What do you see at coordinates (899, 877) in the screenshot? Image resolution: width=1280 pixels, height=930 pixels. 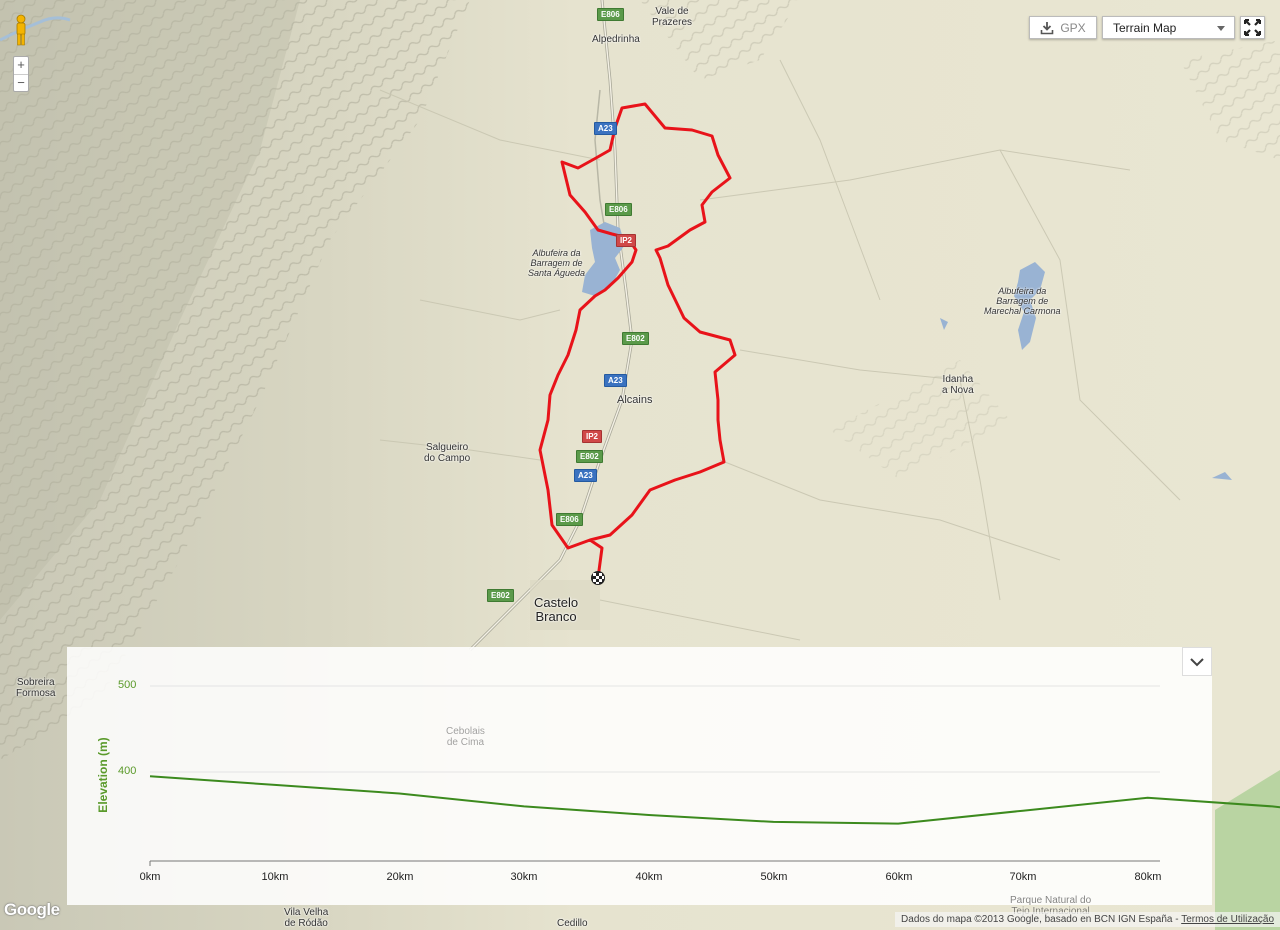 I see `x-tick-label: 60km` at bounding box center [899, 877].